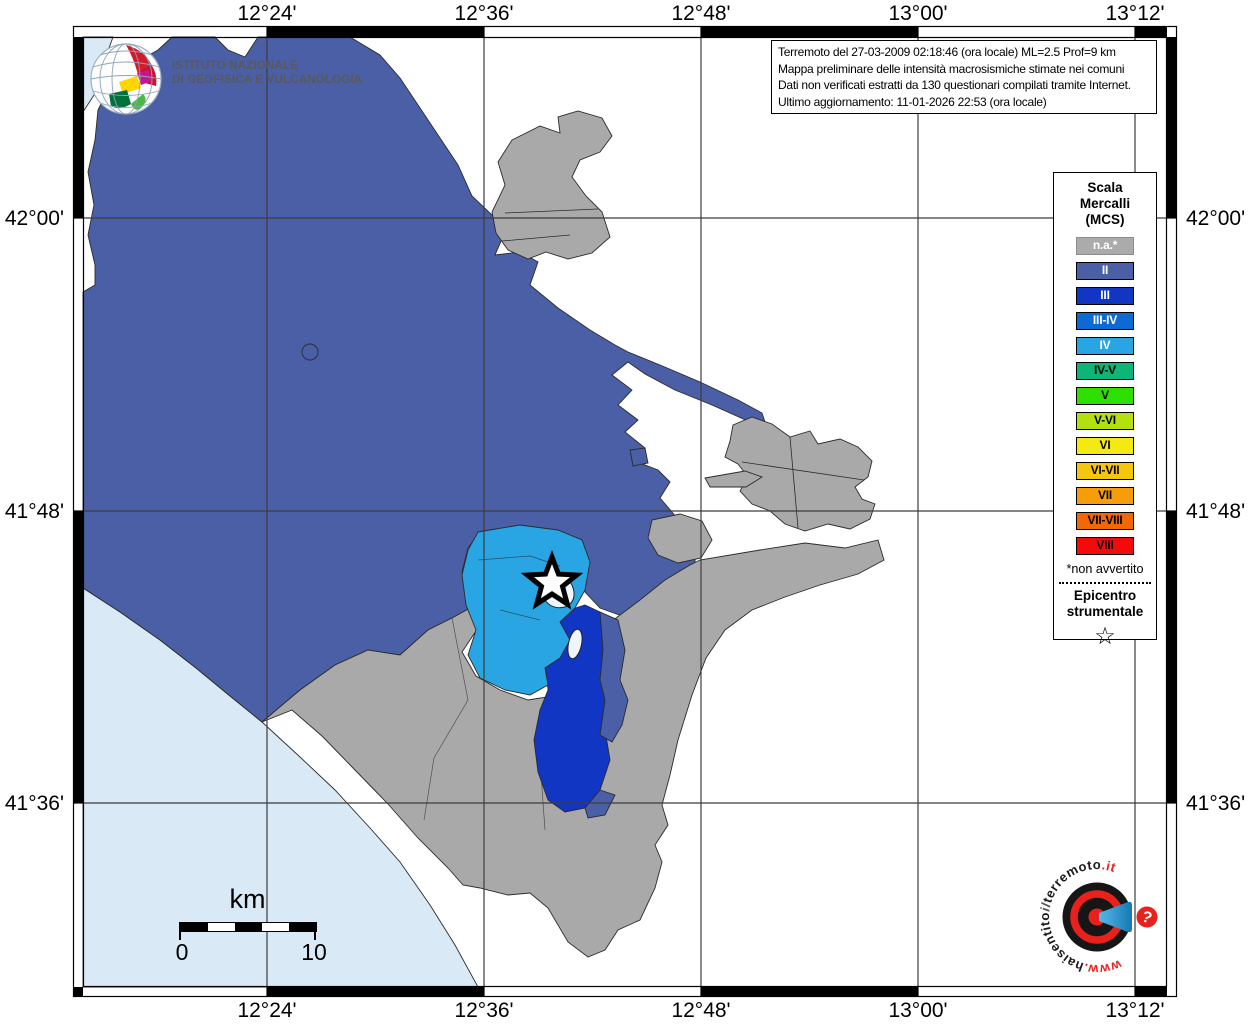 The image size is (1257, 1024). Describe the element at coordinates (130, 85) in the screenshot. I see `ingv-globe-yellow-patch` at that location.